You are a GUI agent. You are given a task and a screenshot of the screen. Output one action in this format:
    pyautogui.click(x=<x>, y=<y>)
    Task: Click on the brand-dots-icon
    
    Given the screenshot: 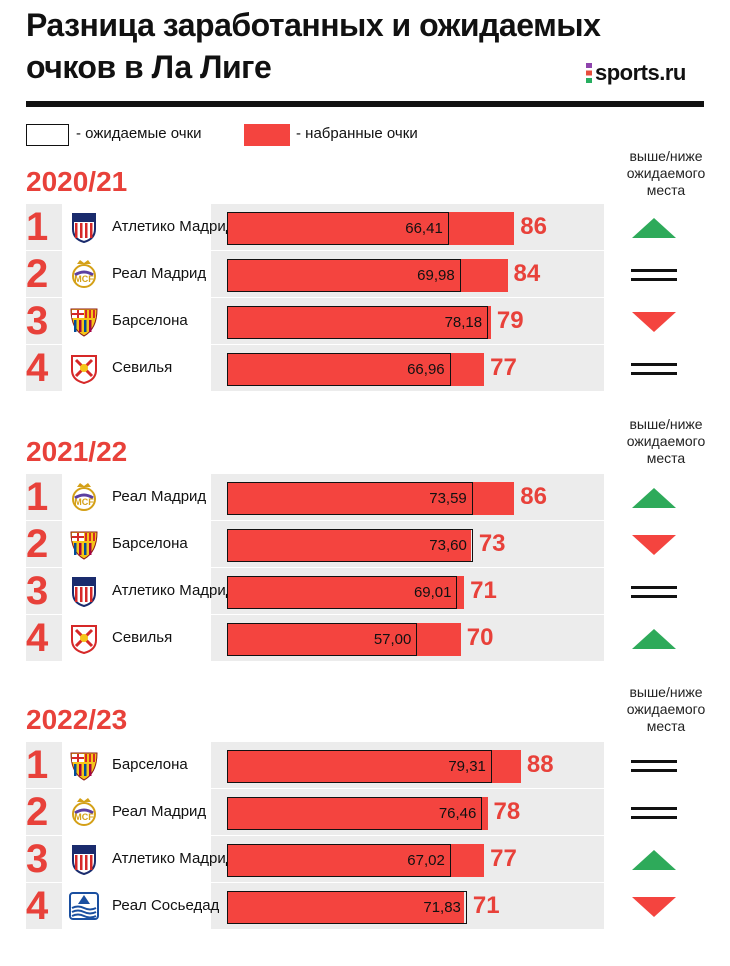 What is the action you would take?
    pyautogui.click(x=589, y=73)
    